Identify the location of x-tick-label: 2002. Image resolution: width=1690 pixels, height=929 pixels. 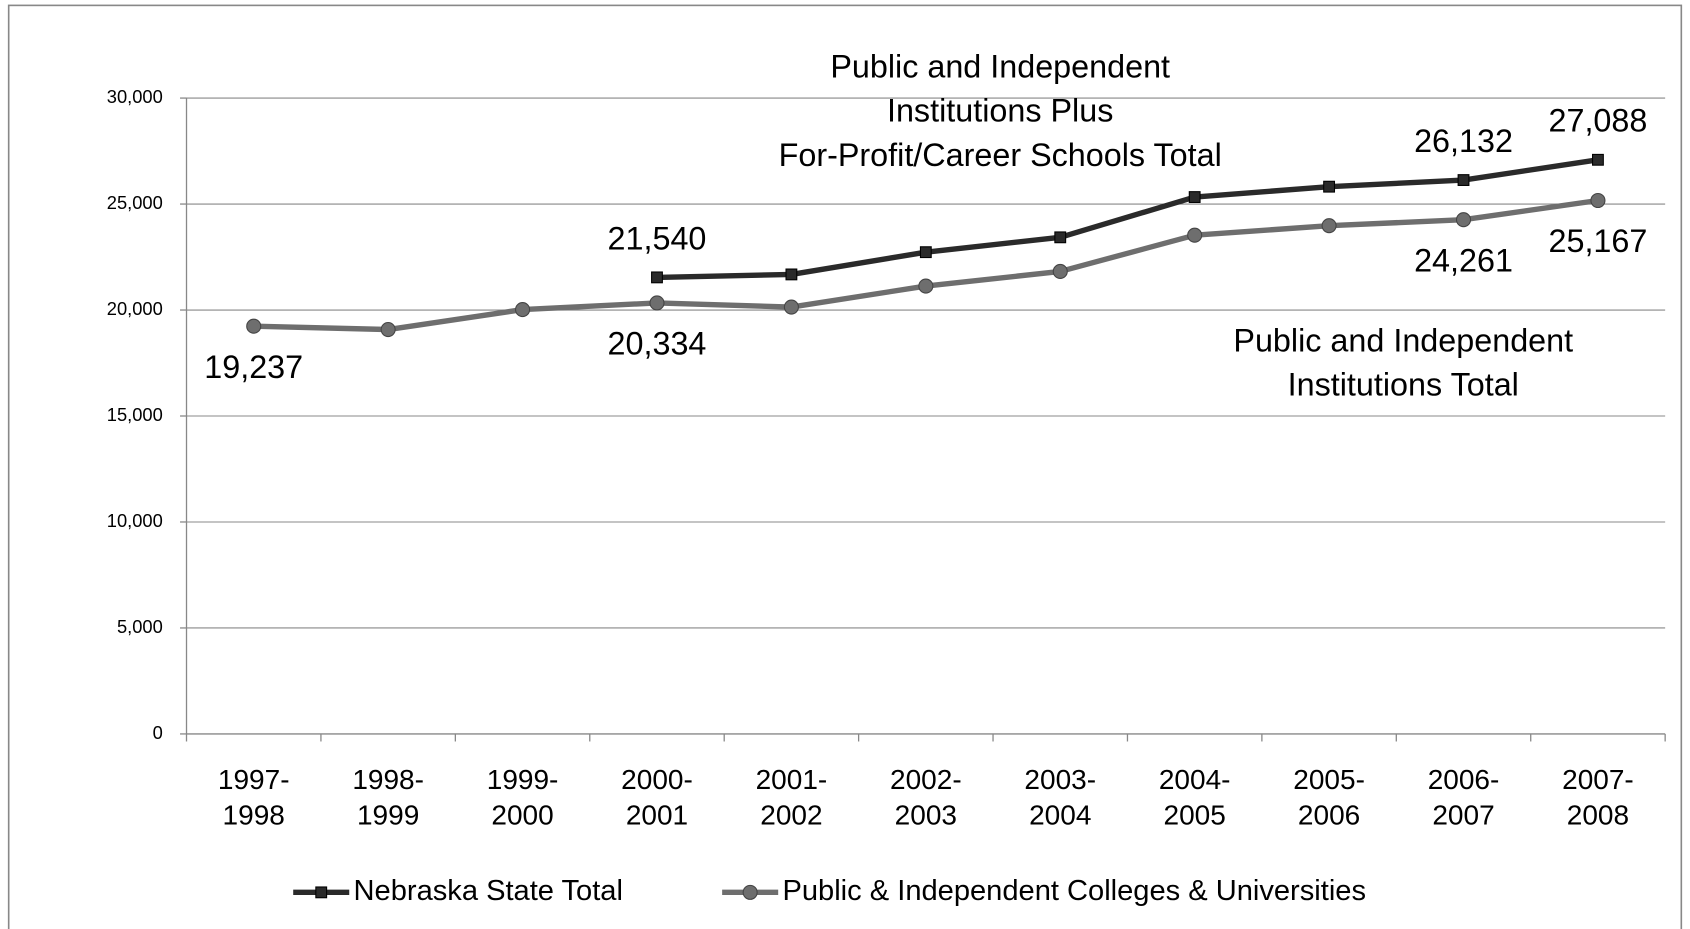
(791, 814).